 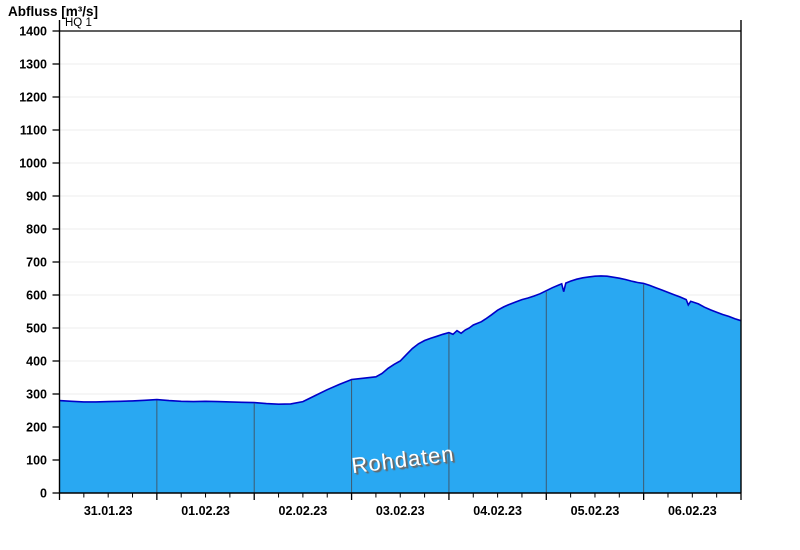 What do you see at coordinates (36, 395) in the screenshot?
I see `svg-text: 300` at bounding box center [36, 395].